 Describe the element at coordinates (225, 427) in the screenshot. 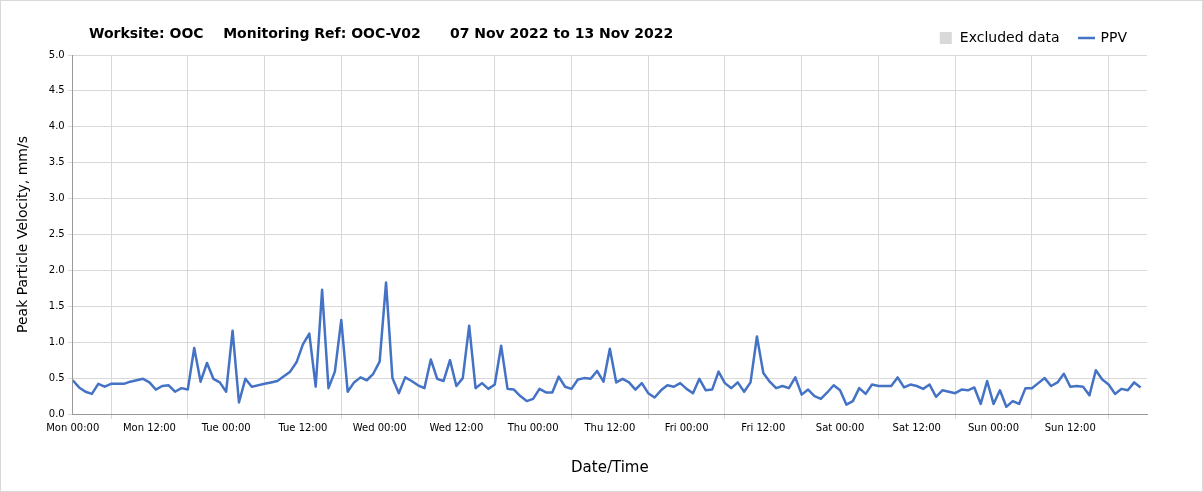

I see `x-tick-label: Tue 00:00` at that location.